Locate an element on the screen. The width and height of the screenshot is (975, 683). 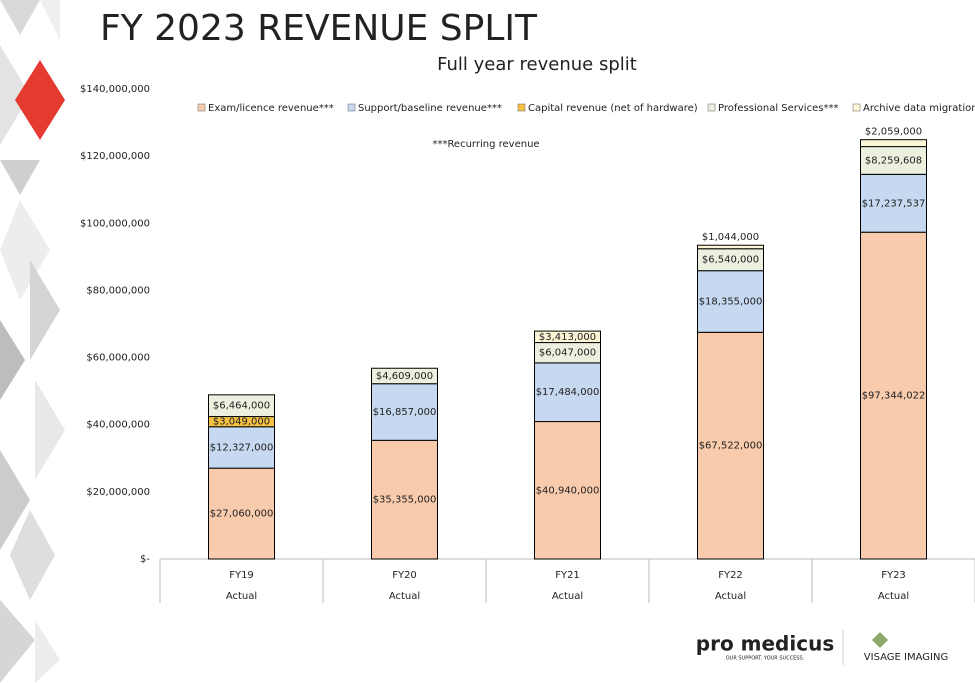
y-tick-label: $20,000,000 is located at coordinates (118, 492).